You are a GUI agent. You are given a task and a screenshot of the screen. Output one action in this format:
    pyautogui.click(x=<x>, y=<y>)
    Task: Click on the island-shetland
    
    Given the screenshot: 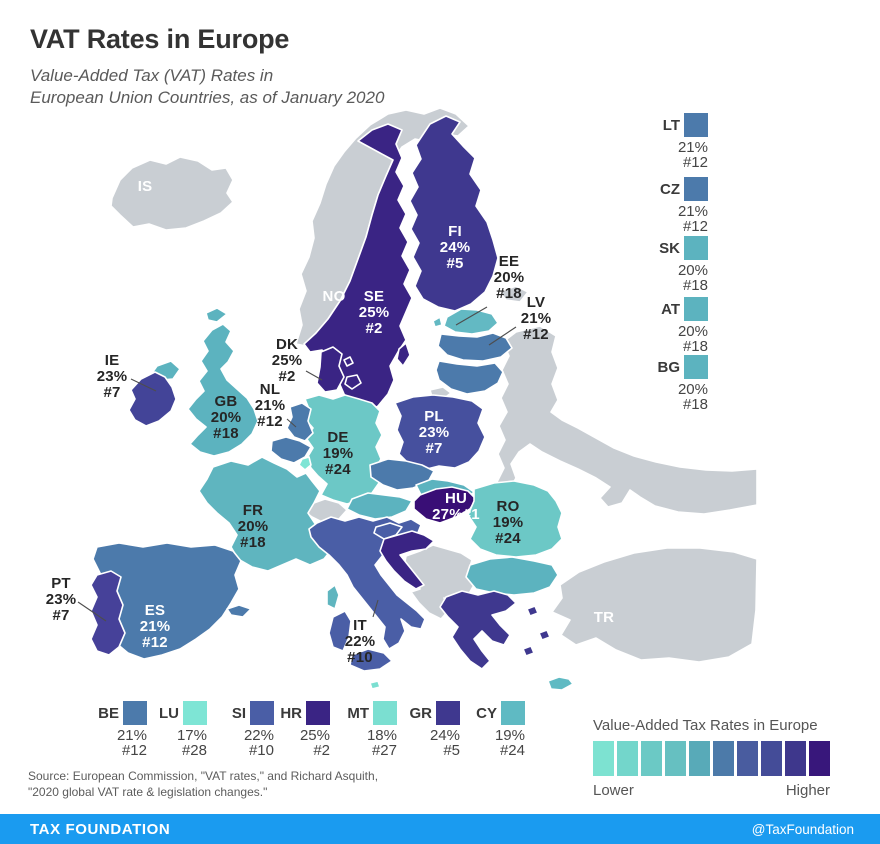 What is the action you would take?
    pyautogui.click(x=216, y=315)
    